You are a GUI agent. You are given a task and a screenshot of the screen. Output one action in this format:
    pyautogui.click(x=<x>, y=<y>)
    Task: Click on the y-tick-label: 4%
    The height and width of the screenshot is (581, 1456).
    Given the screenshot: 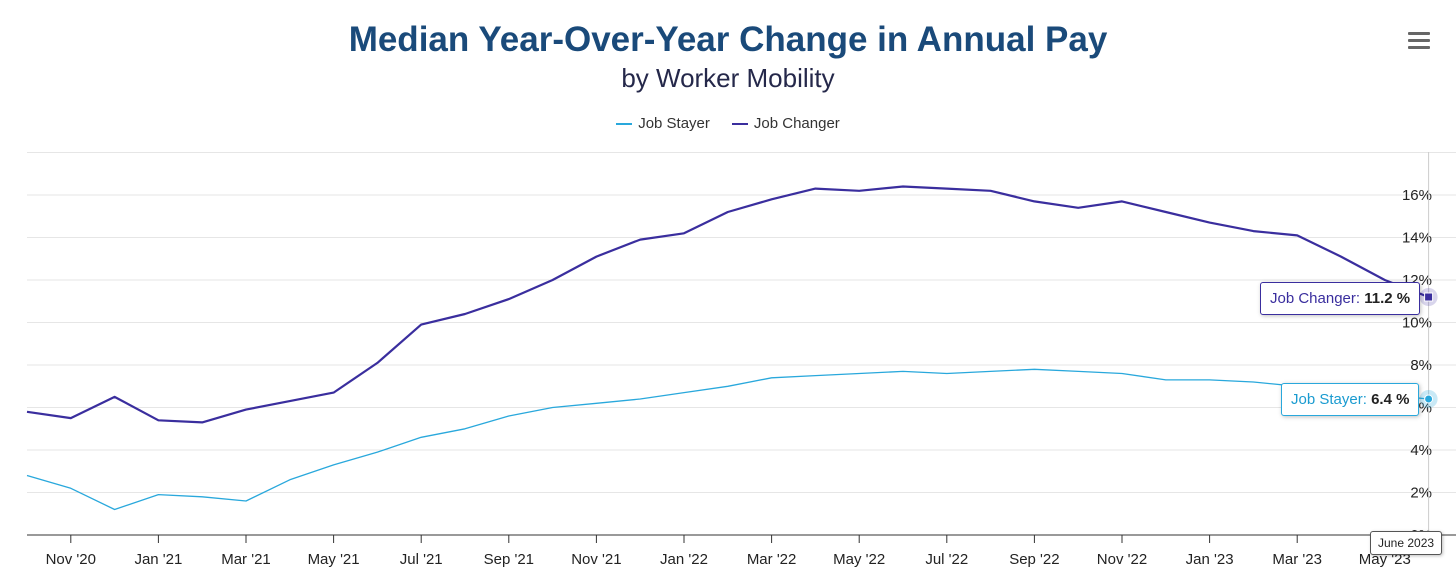 What is the action you would take?
    pyautogui.click(x=1421, y=450)
    